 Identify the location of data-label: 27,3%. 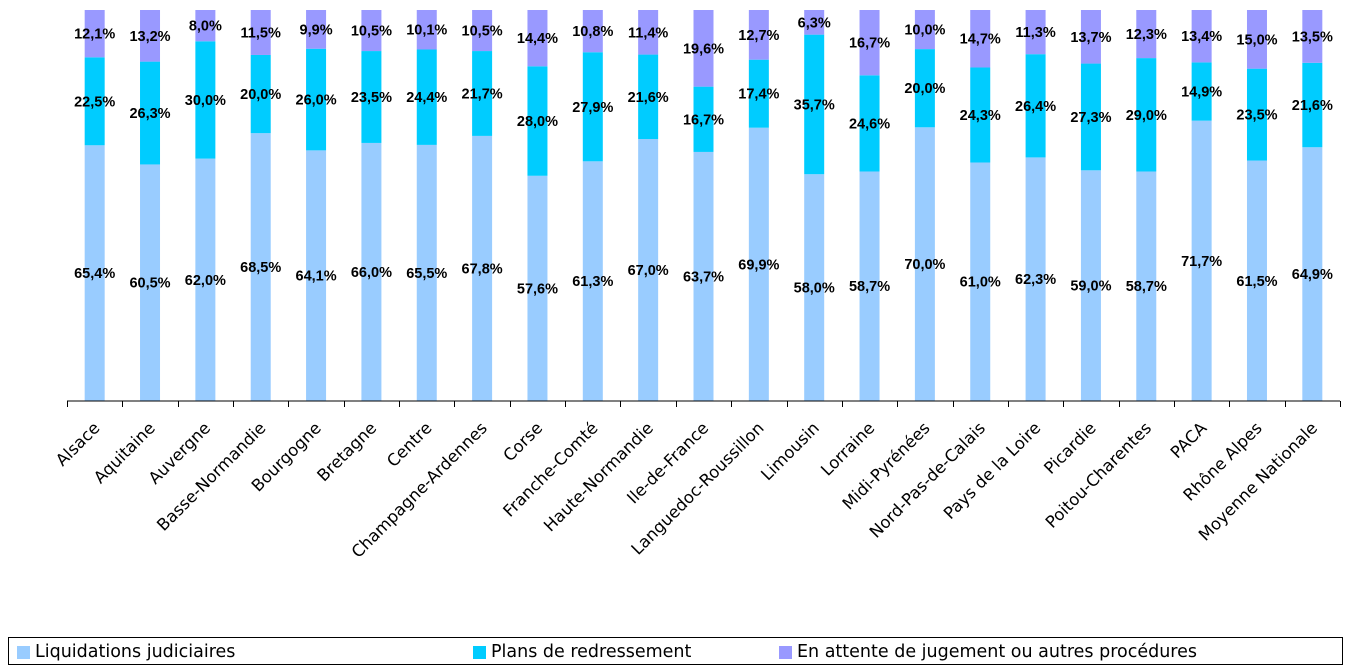
(1090, 118).